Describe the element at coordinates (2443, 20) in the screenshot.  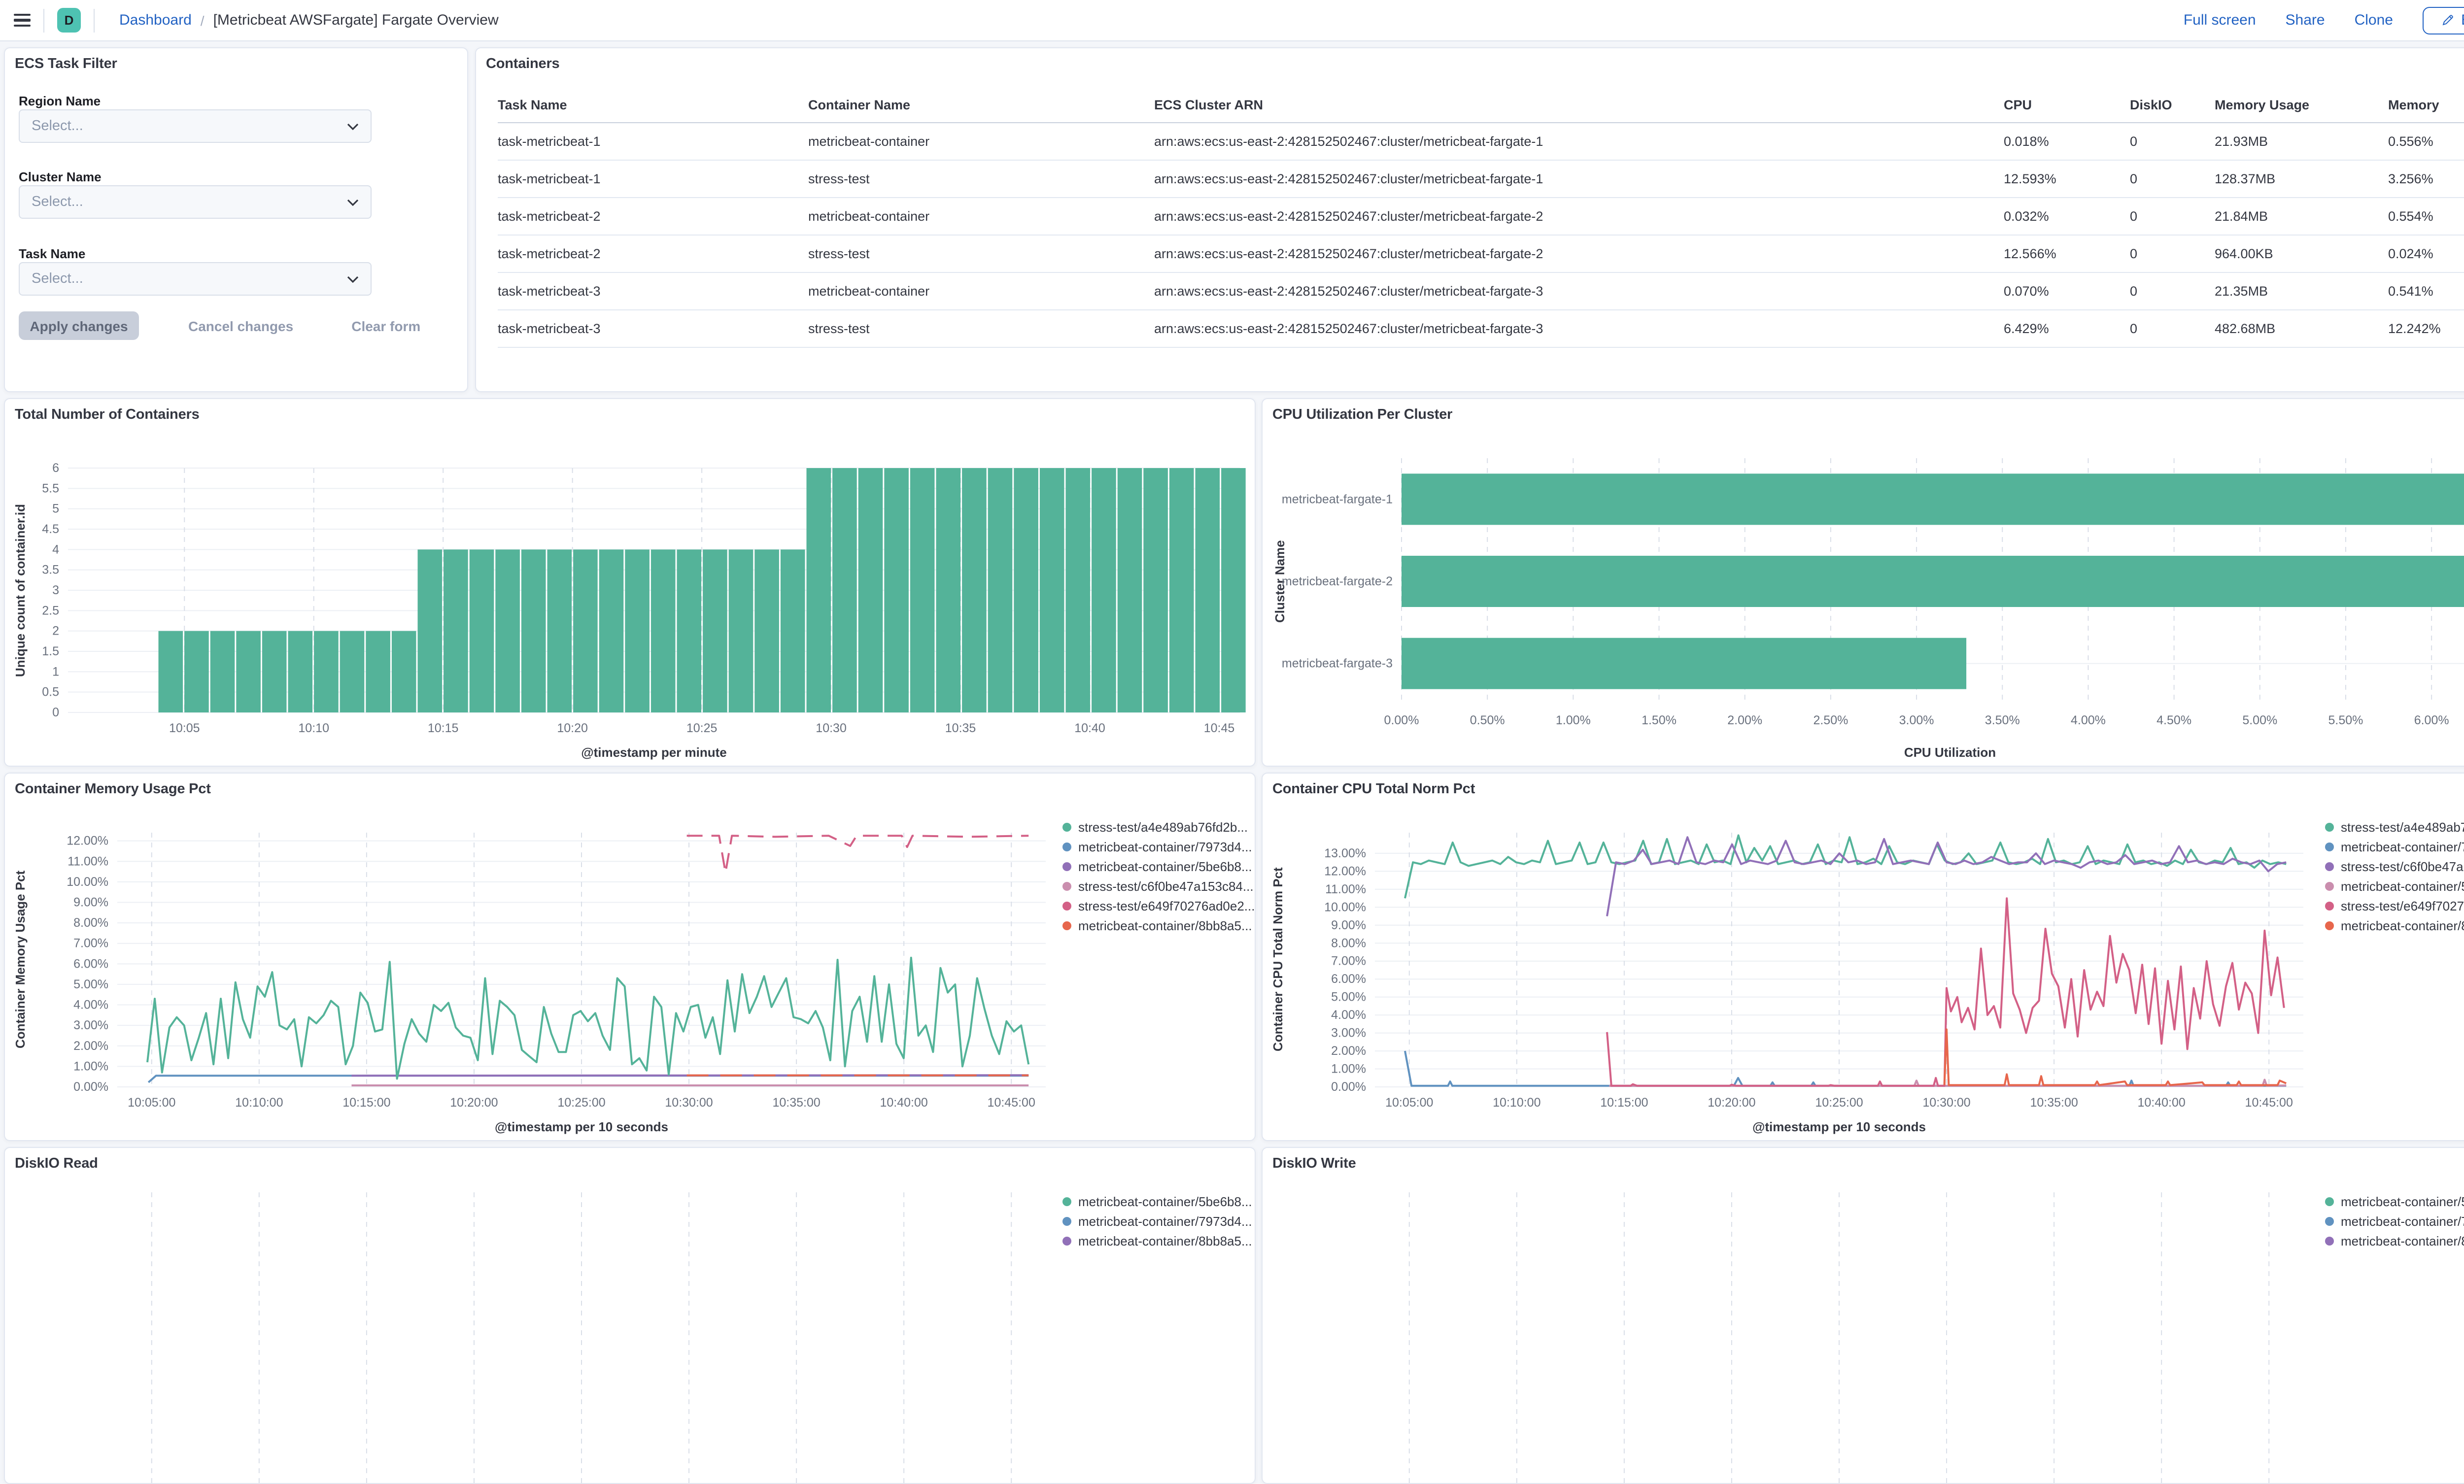
I see `edit-button: Edit` at that location.